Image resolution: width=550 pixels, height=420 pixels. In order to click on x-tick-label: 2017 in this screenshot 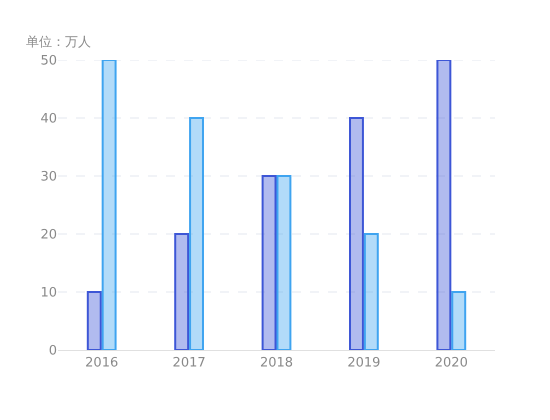, I will do `click(189, 363)`.